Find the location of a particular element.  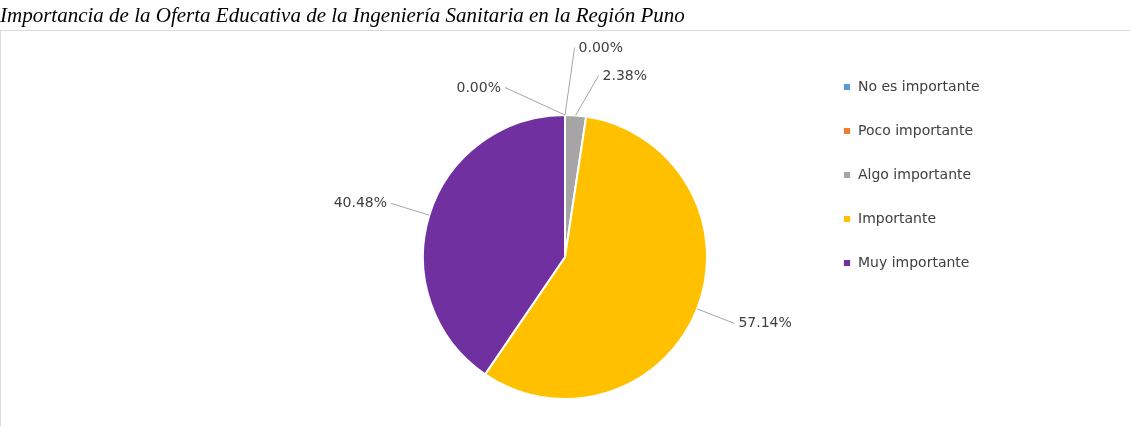

legend-label: Algo importante is located at coordinates (915, 174).